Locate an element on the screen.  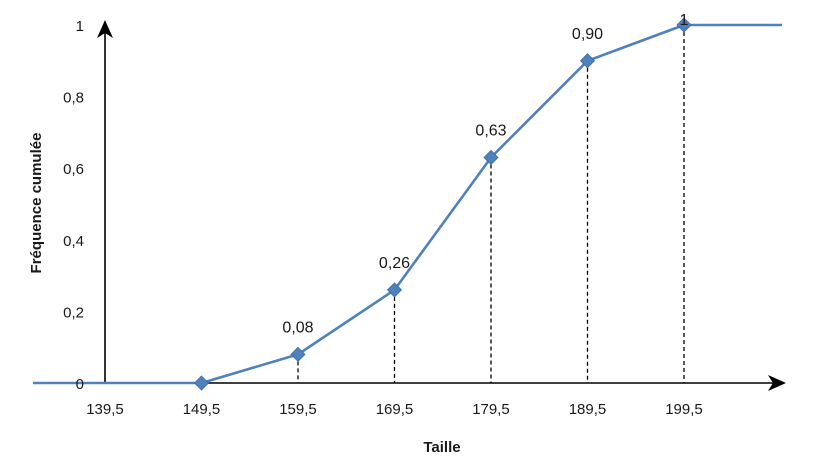
x-tick-label: 199,5 is located at coordinates (684, 409).